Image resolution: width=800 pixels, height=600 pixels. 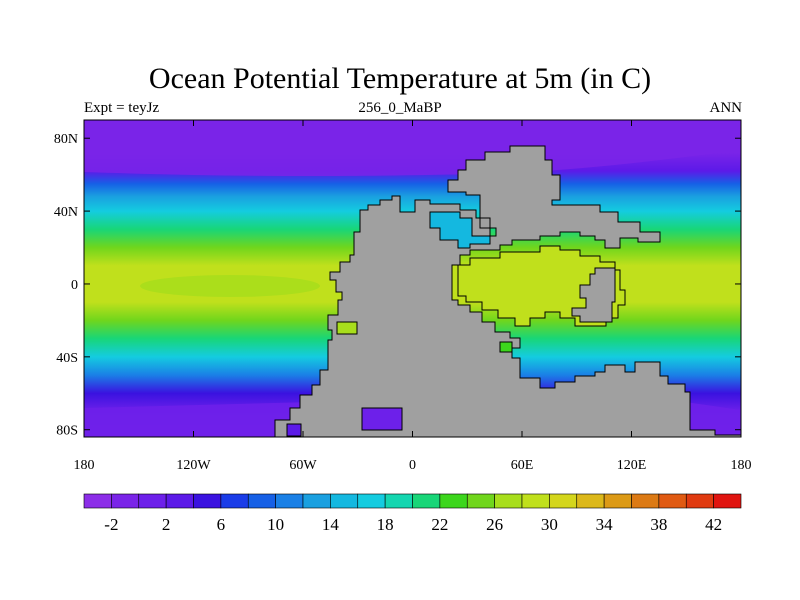 What do you see at coordinates (122, 108) in the screenshot?
I see `experiment-label: Expt = teyJz` at bounding box center [122, 108].